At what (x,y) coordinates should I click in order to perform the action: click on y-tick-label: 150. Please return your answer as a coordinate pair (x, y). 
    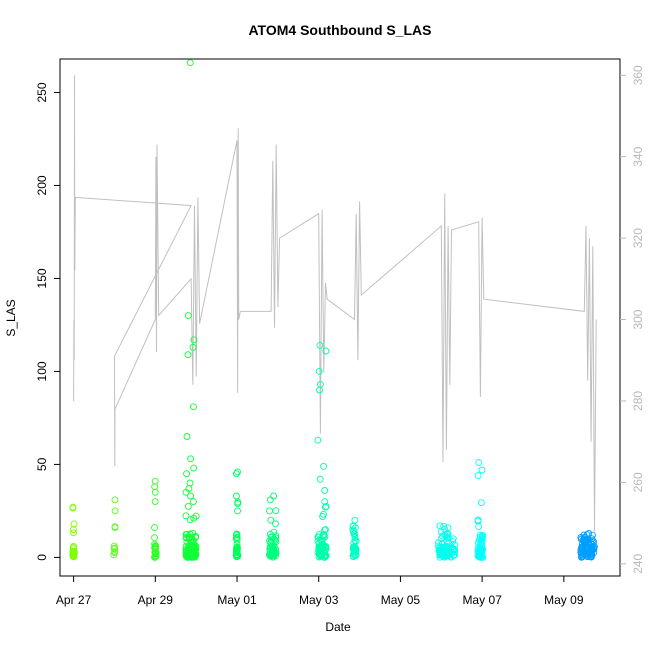
    Looking at the image, I should click on (42, 278).